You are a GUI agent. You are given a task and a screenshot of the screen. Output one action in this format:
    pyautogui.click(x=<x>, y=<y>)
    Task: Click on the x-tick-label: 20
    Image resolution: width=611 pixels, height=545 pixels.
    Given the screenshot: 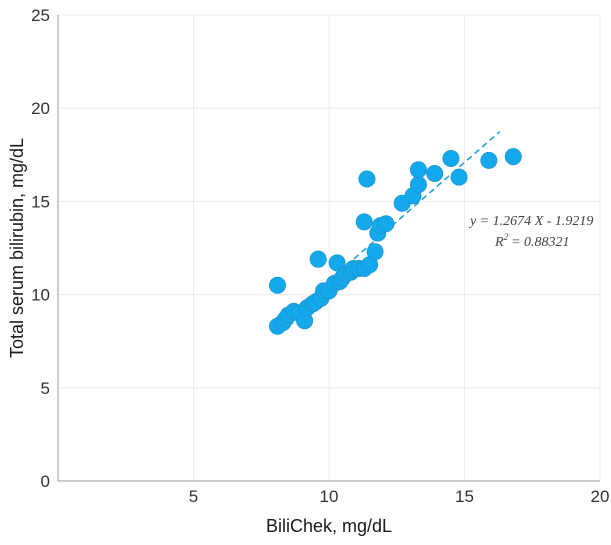 What is the action you would take?
    pyautogui.click(x=600, y=496)
    